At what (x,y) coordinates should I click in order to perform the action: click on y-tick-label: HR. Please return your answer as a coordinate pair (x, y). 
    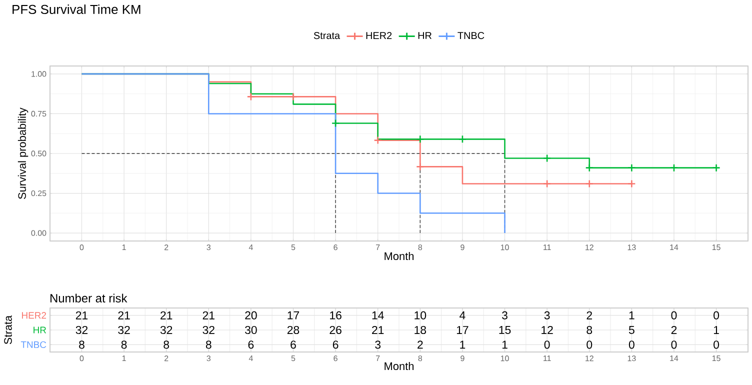
    Looking at the image, I should click on (40, 330).